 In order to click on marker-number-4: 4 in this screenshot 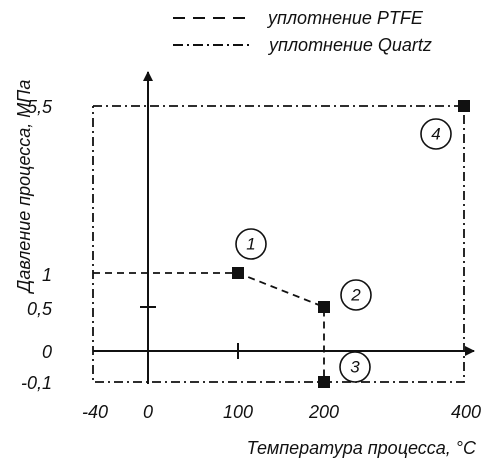, I will do `click(435, 133)`.